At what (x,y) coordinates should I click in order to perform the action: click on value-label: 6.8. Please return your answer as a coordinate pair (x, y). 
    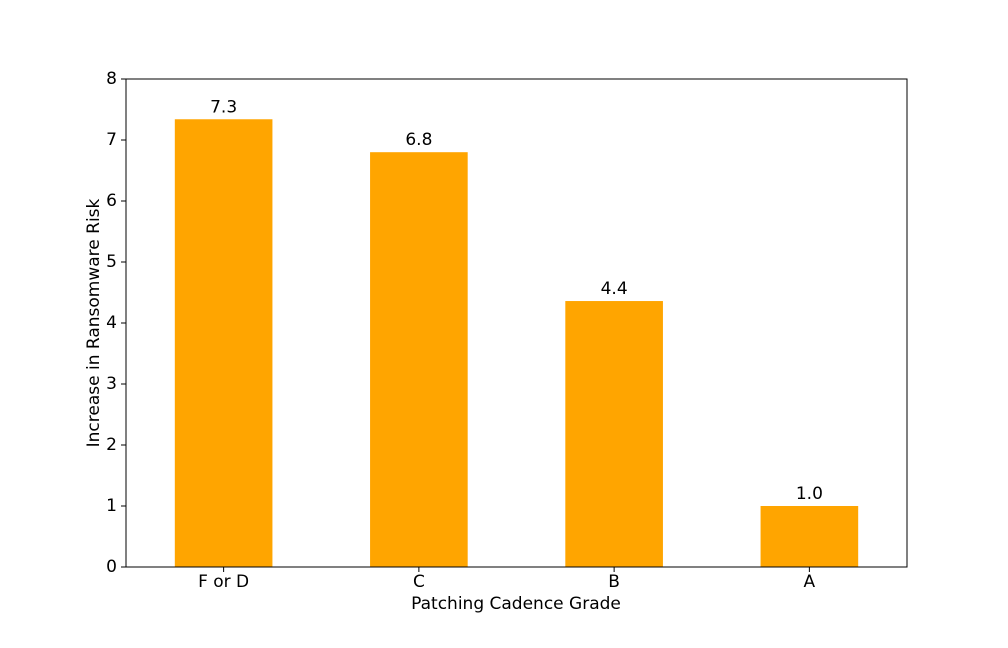
    Looking at the image, I should click on (418, 140).